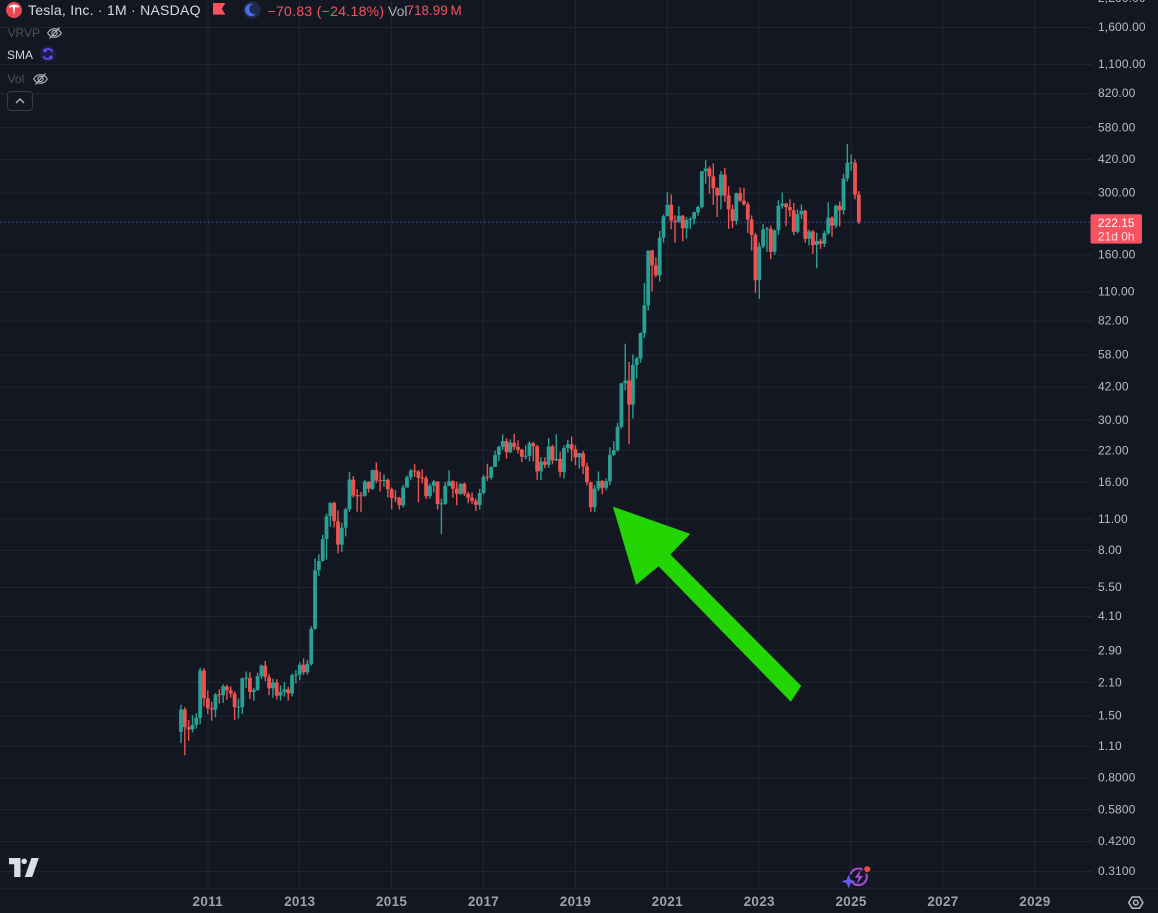  What do you see at coordinates (299, 901) in the screenshot?
I see `svg-text: 2013` at bounding box center [299, 901].